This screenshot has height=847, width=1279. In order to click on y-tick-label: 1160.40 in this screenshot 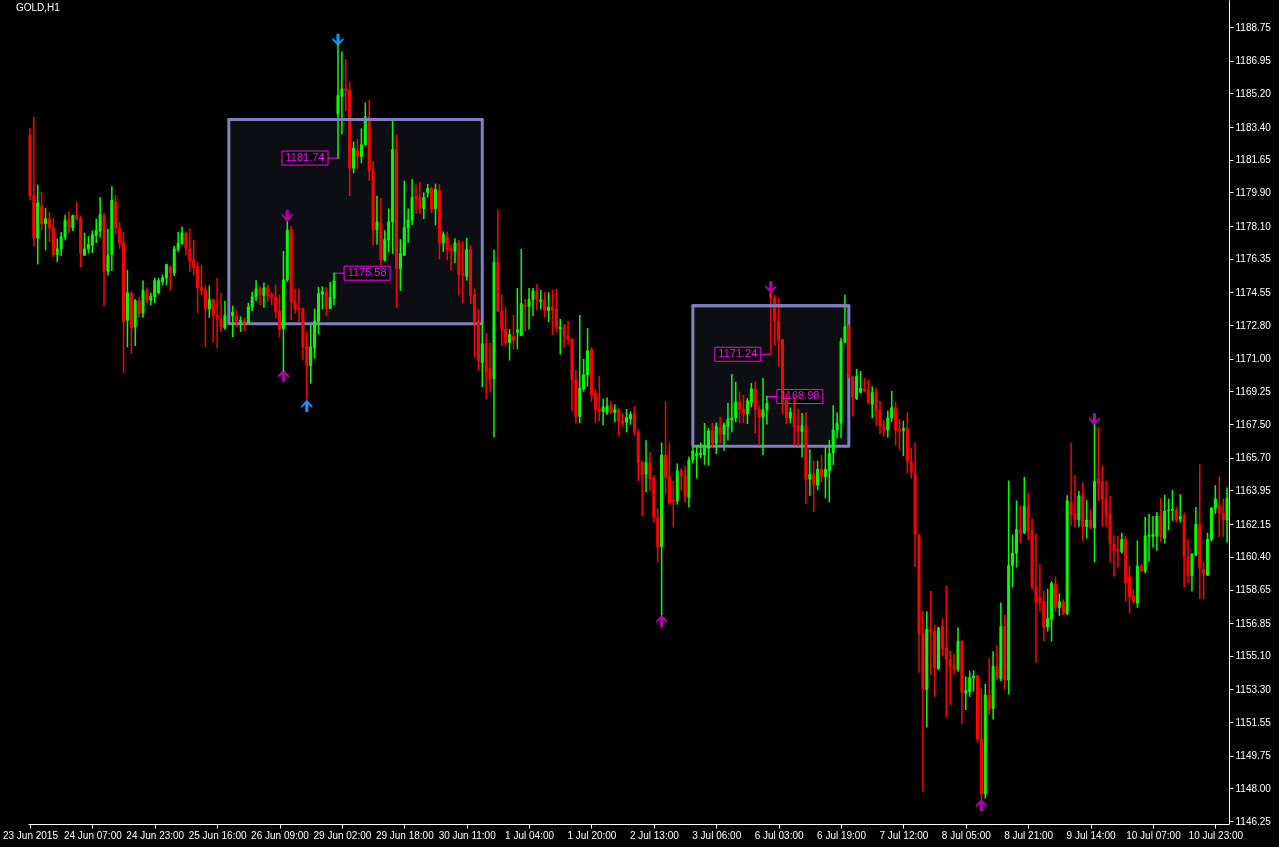, I will do `click(1253, 557)`.